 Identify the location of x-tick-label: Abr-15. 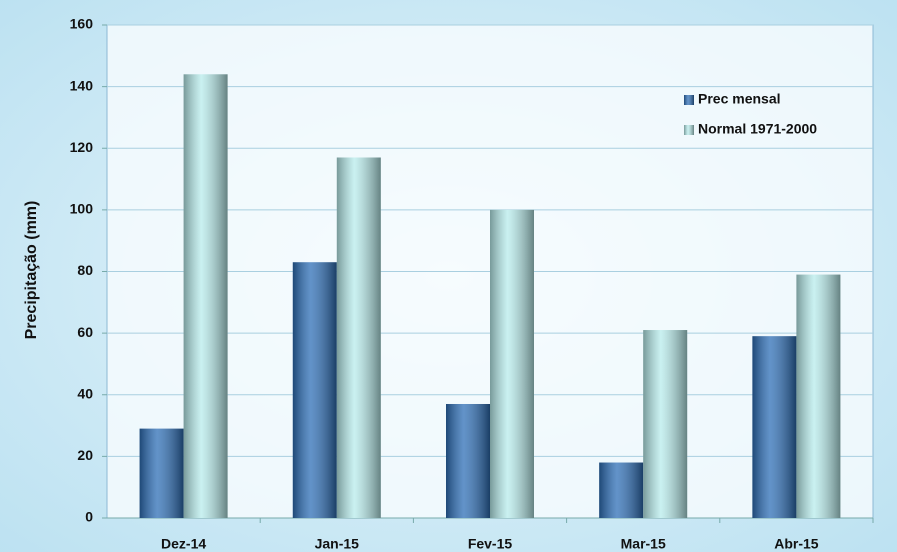
(796, 544).